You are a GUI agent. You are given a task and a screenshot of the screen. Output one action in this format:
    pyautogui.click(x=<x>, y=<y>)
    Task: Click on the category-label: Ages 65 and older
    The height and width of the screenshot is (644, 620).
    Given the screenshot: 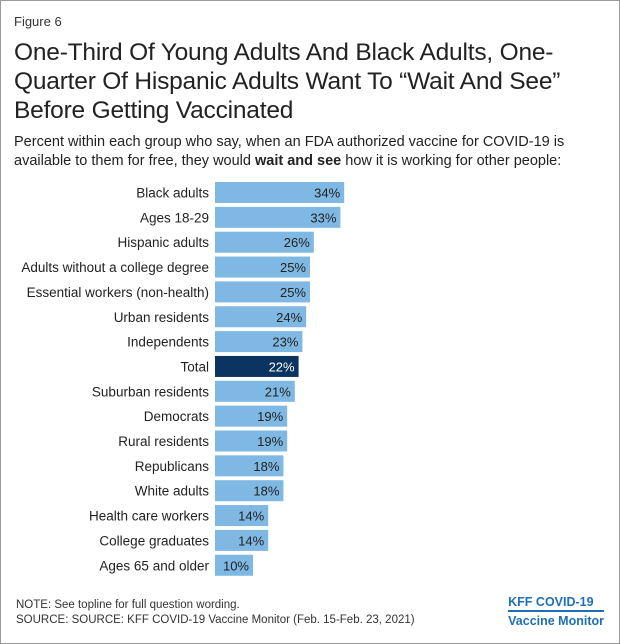 What is the action you would take?
    pyautogui.click(x=154, y=565)
    